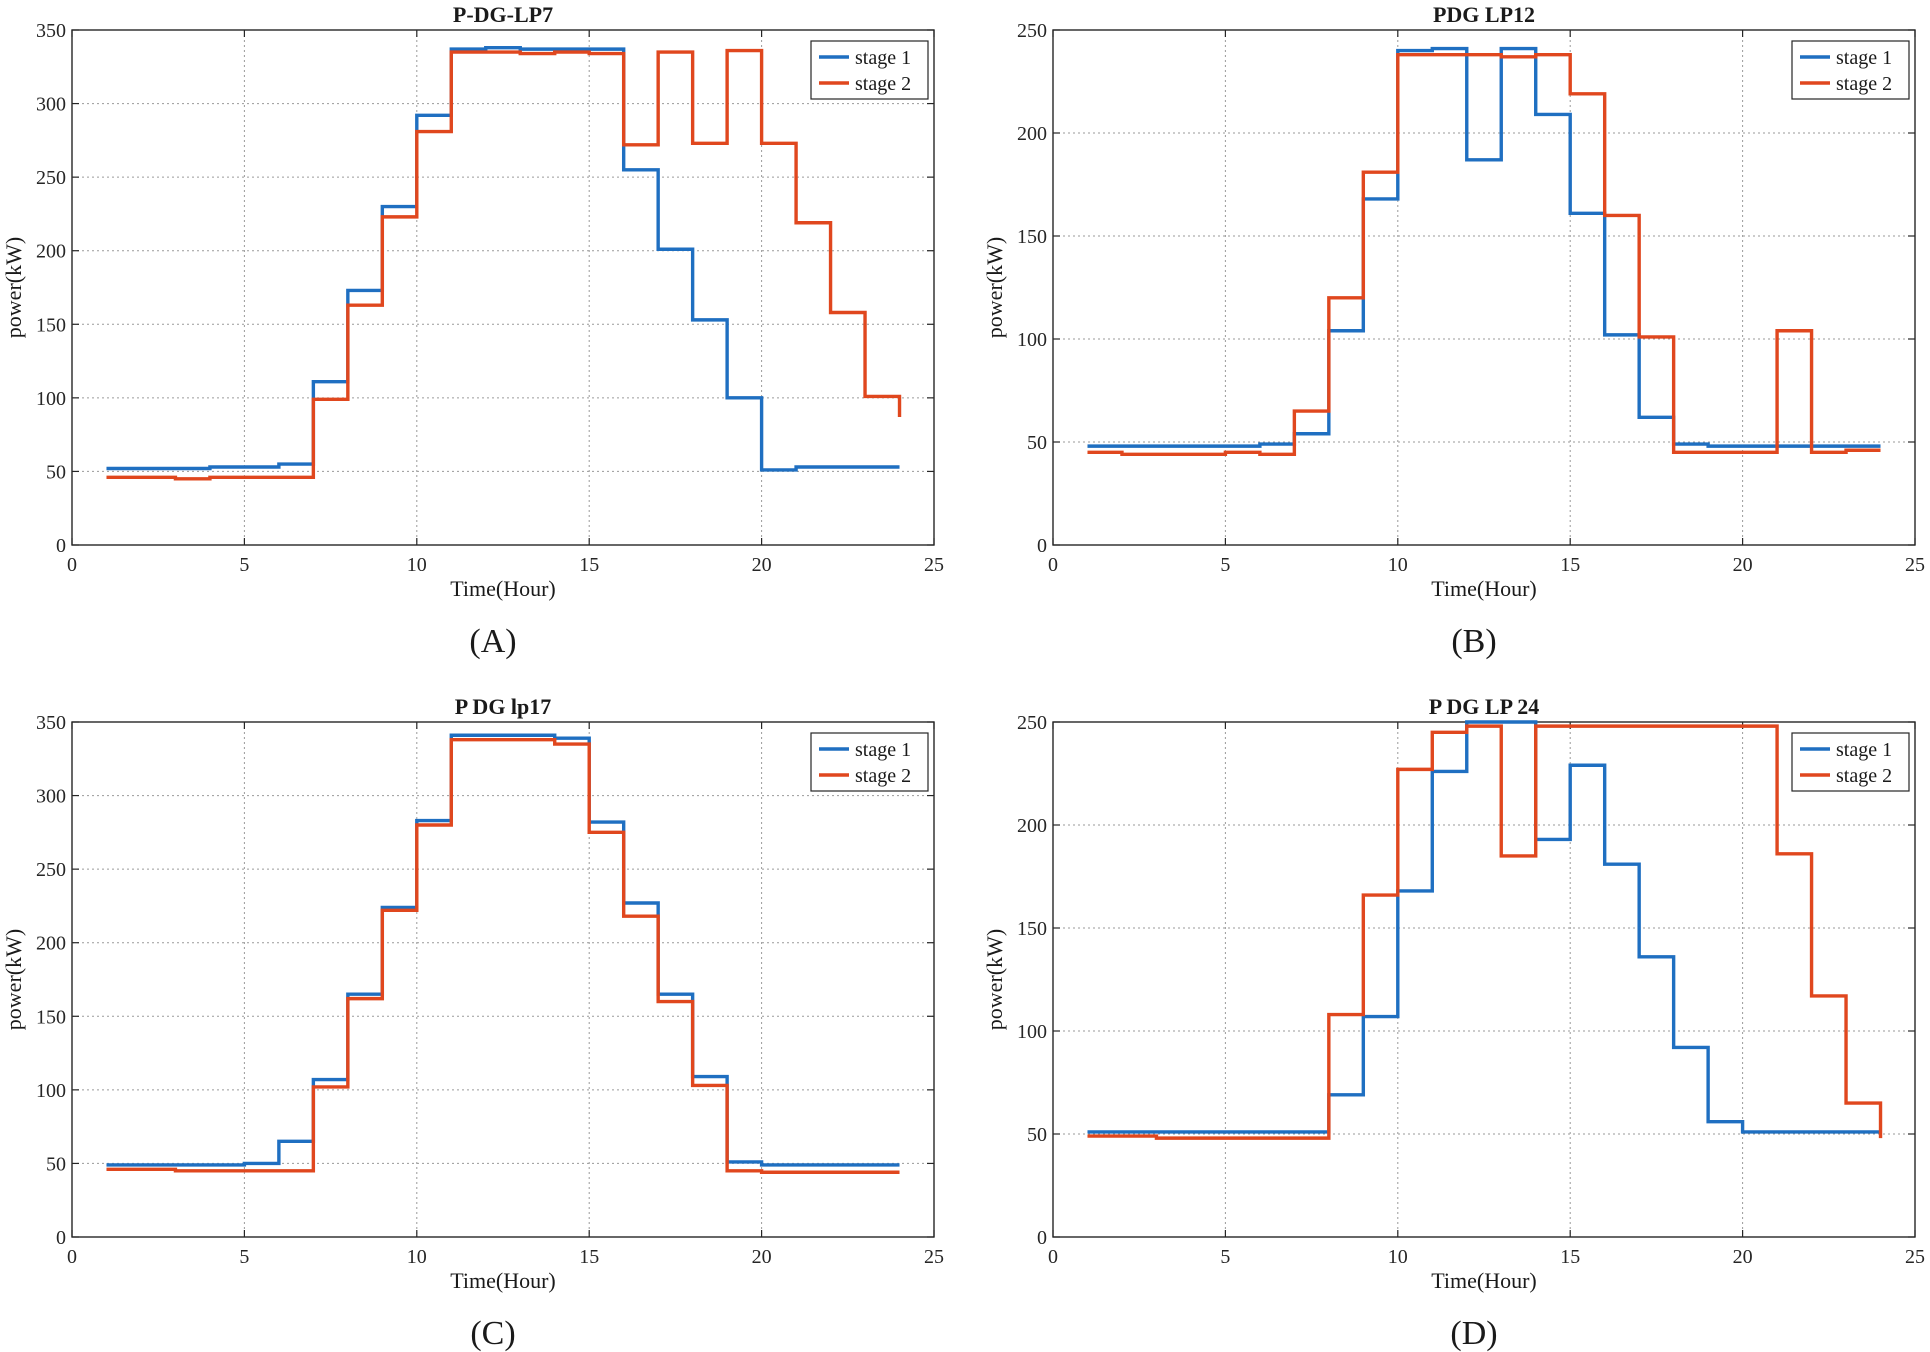 The height and width of the screenshot is (1352, 1930). What do you see at coordinates (492, 641) in the screenshot?
I see `panel-label: (A)` at bounding box center [492, 641].